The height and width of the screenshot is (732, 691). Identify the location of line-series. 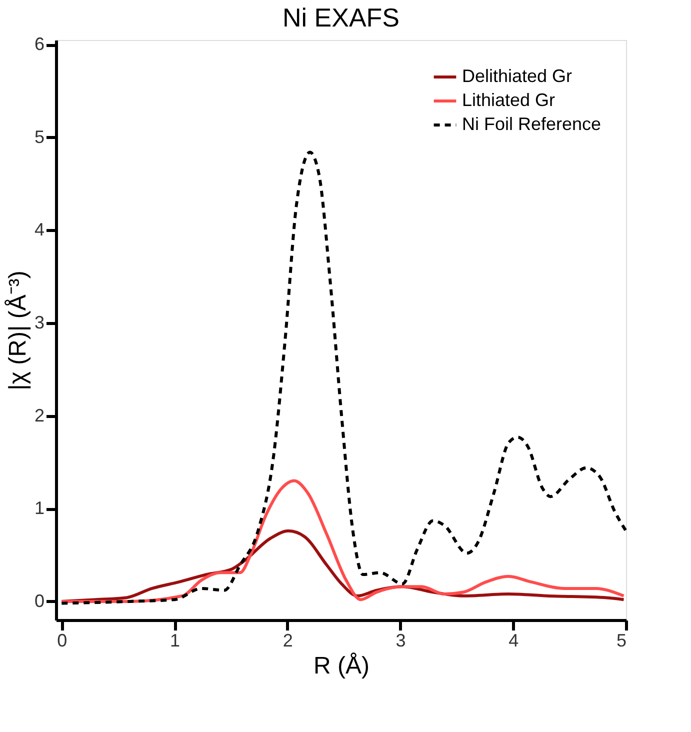
(343, 541).